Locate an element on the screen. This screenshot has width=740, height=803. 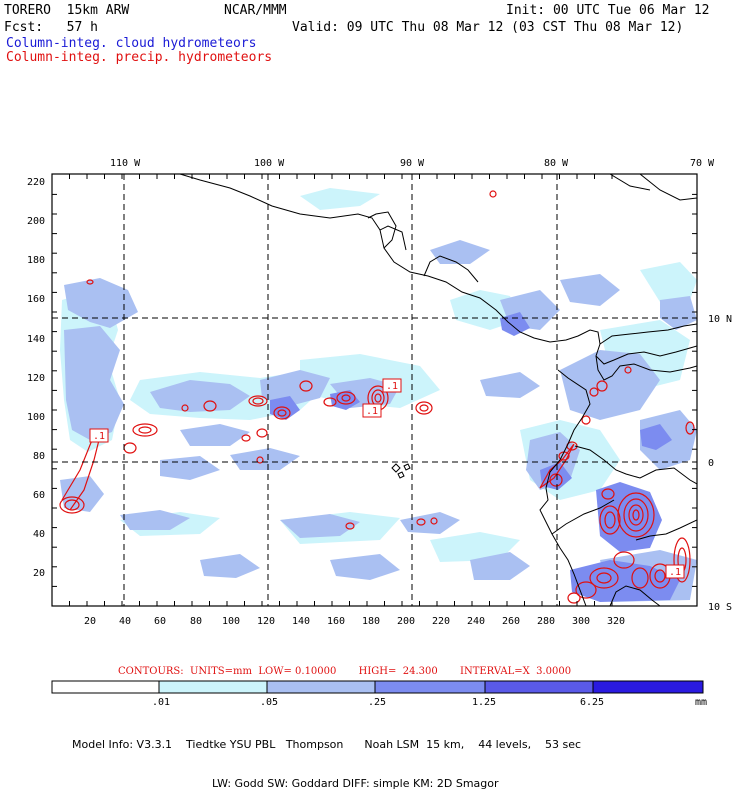
x-tick-100: 100 is located at coordinates (231, 621).